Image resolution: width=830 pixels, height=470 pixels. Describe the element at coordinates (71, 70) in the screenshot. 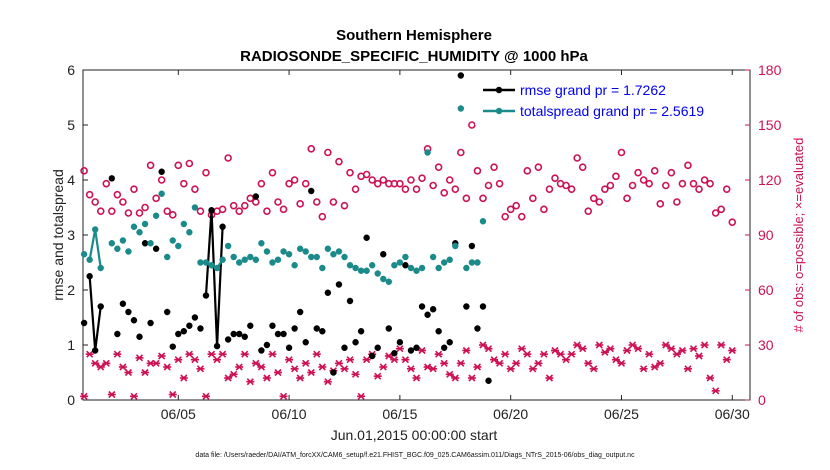

I see `y-tick-label-6: 6` at that location.